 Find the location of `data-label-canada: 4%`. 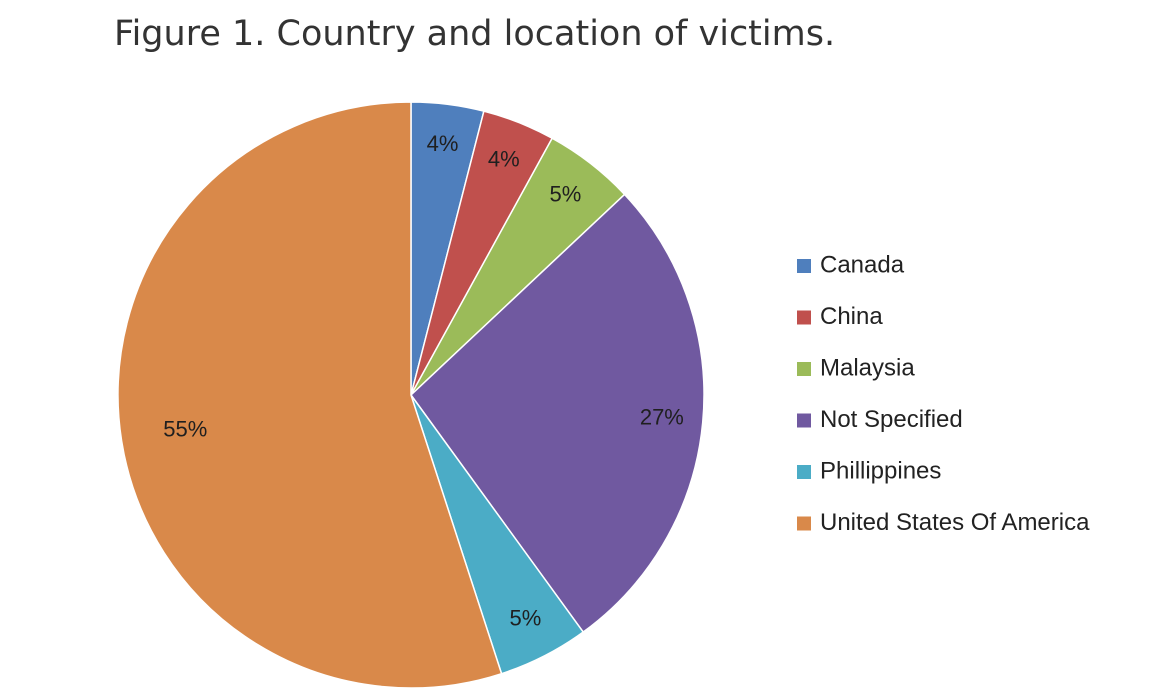

data-label-canada: 4% is located at coordinates (443, 143).